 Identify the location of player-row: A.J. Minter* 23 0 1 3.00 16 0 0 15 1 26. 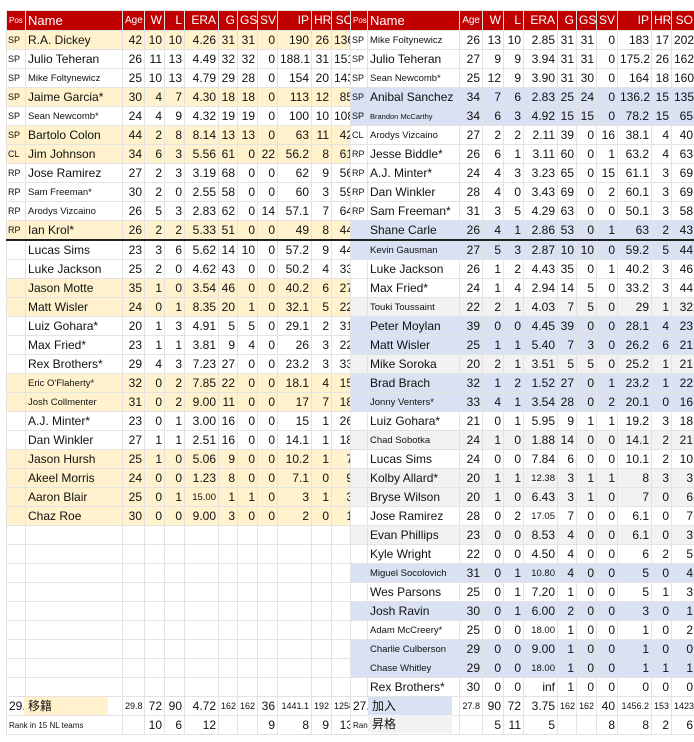
(181, 421).